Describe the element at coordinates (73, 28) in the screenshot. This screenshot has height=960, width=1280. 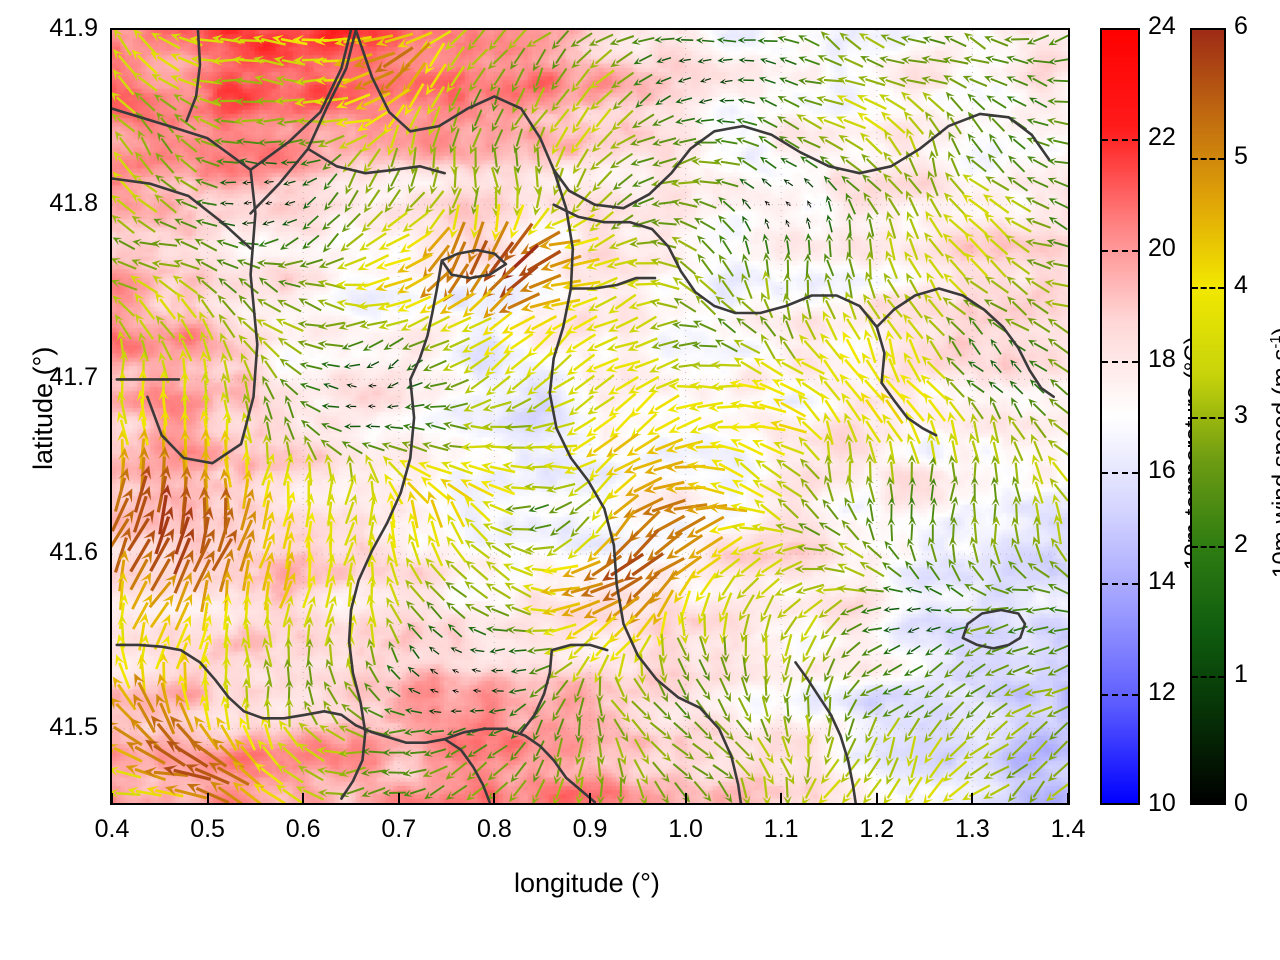
I see `y-tick-label: 41.9` at that location.